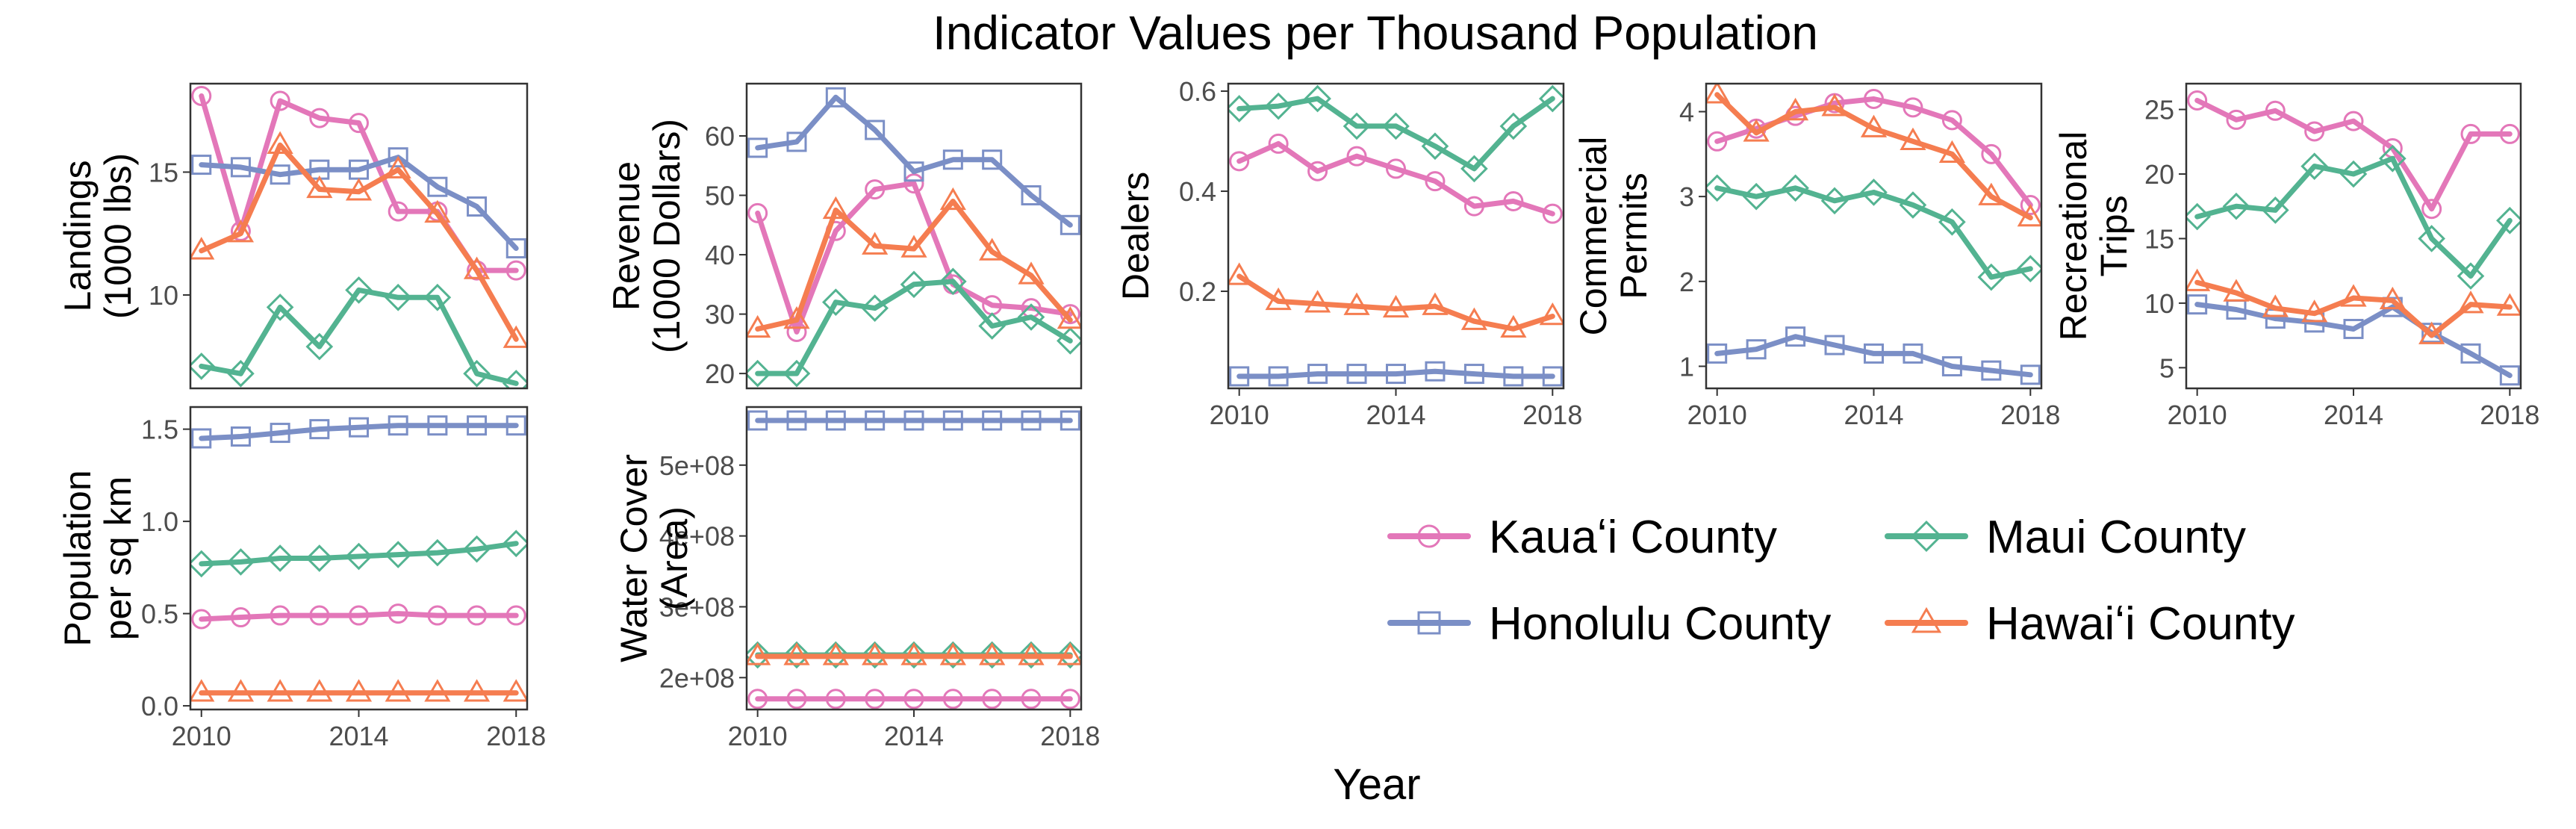  What do you see at coordinates (118, 558) in the screenshot?
I see `y-axis-label-line: per sq km` at bounding box center [118, 558].